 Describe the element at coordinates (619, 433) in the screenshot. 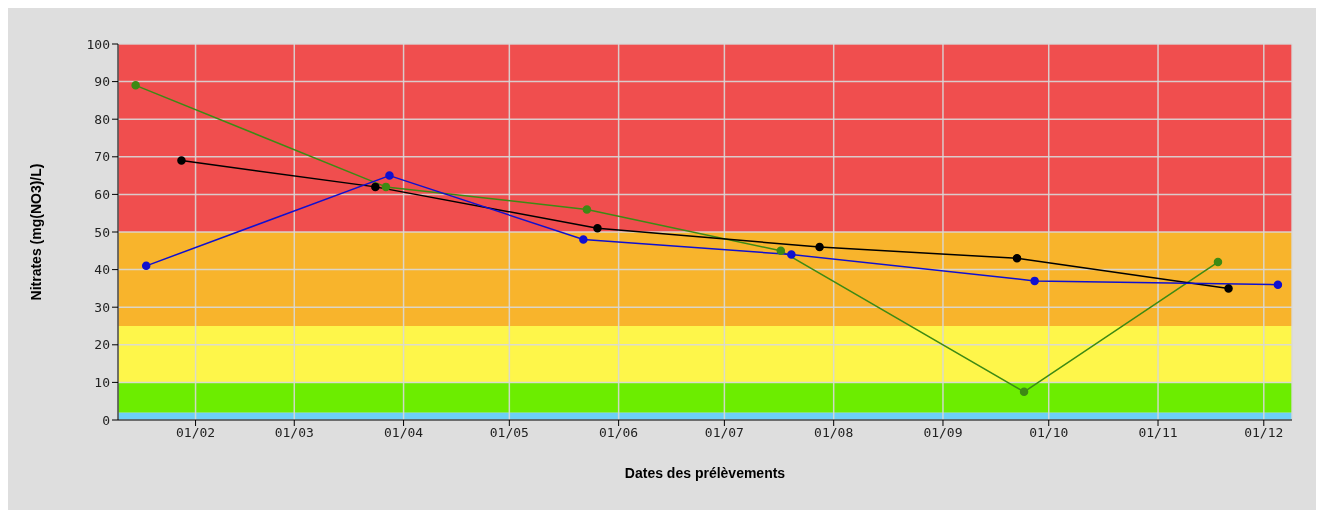

I see `x-tick-label: 01/06` at that location.